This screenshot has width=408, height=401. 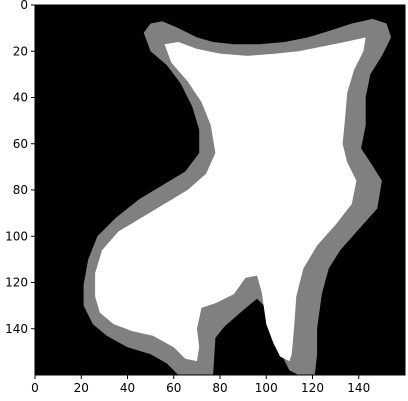 What do you see at coordinates (16, 329) in the screenshot?
I see `y-tick-label: 140` at bounding box center [16, 329].